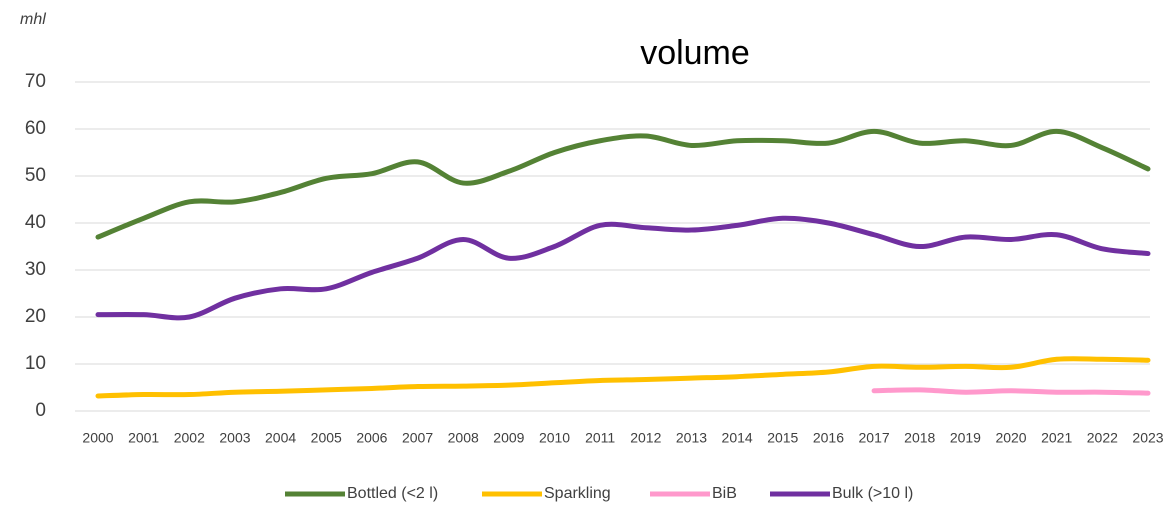 The image size is (1164, 512). I want to click on x-tick-label: 2005, so click(326, 438).